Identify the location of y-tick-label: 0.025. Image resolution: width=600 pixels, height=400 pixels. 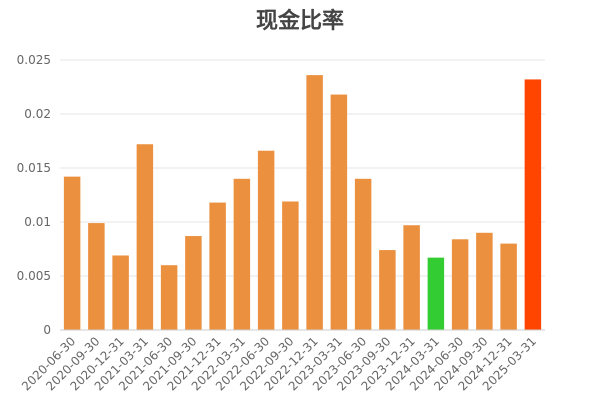
(34, 60).